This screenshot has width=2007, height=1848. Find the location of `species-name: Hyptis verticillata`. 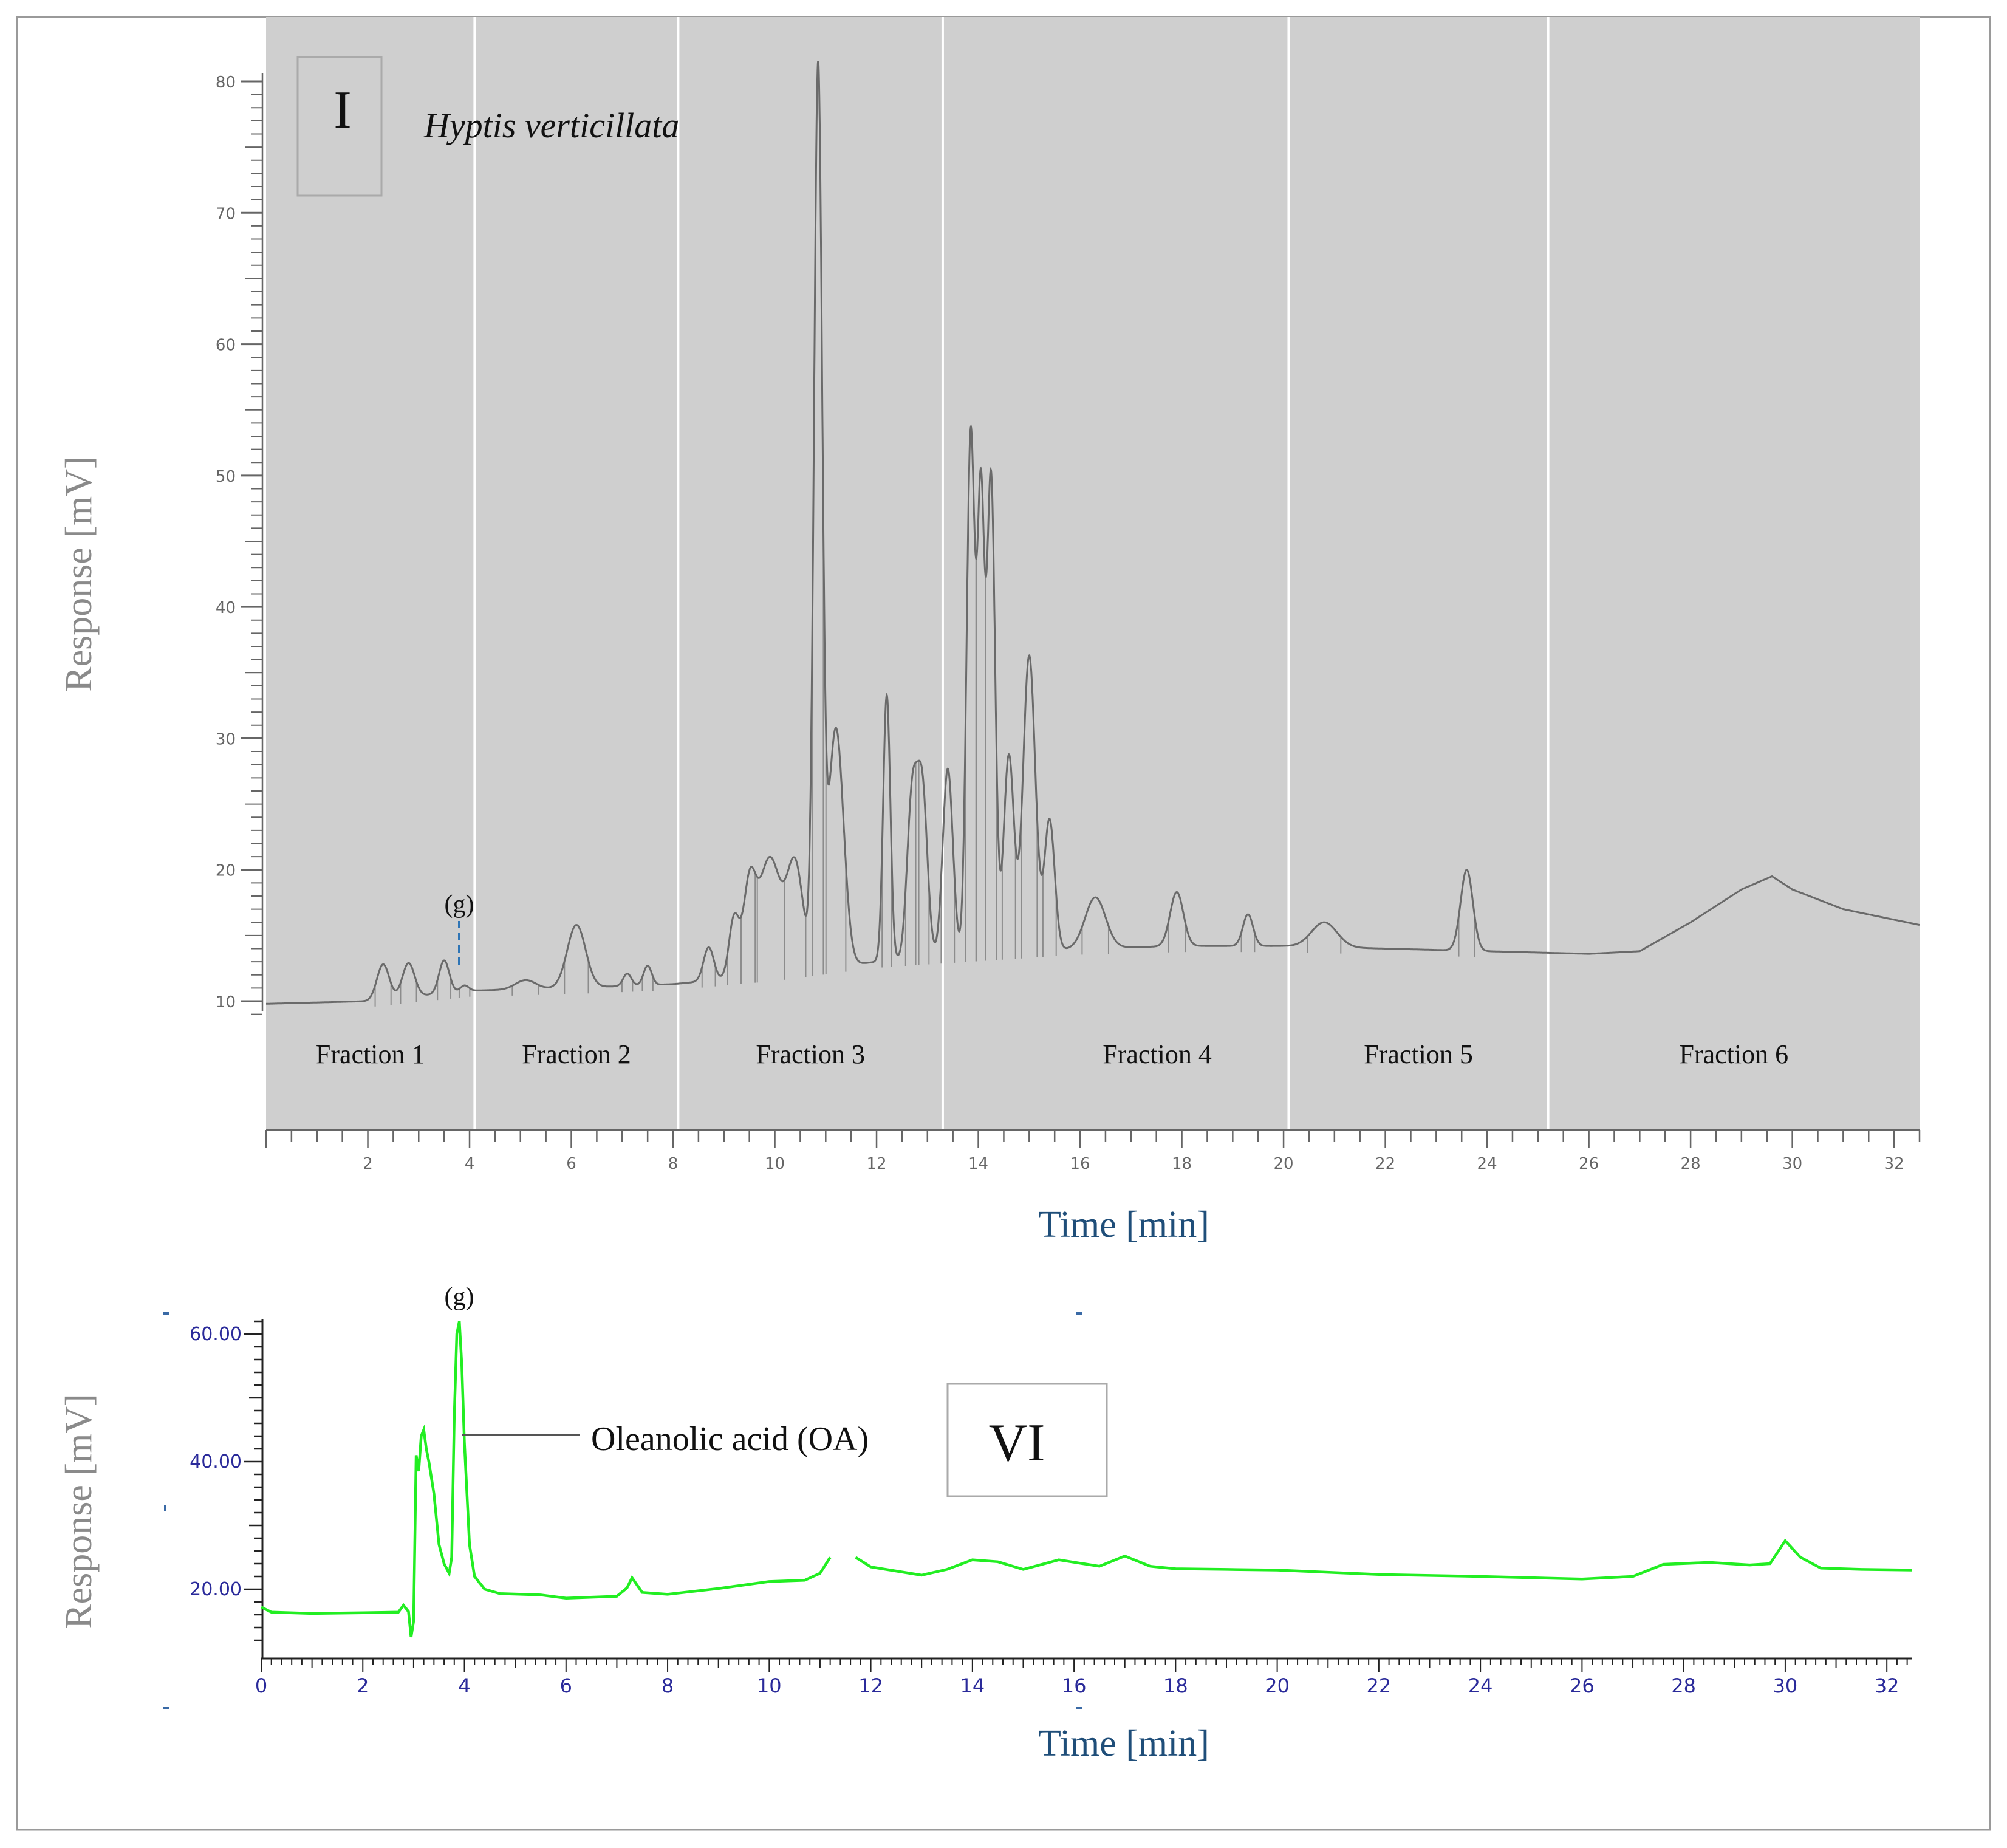

species-name: Hyptis verticillata is located at coordinates (551, 125).